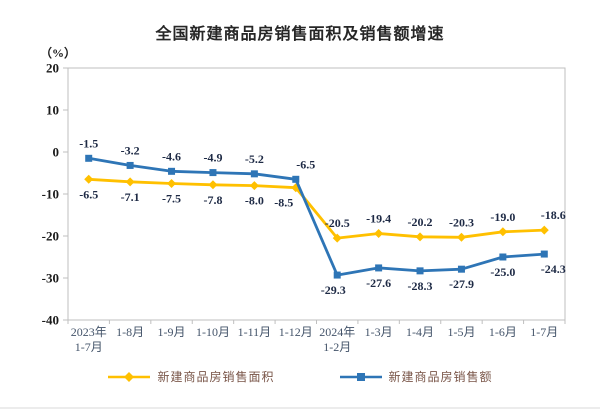  Describe the element at coordinates (337, 332) in the screenshot. I see `x-axis-category-label: 2024年` at that location.